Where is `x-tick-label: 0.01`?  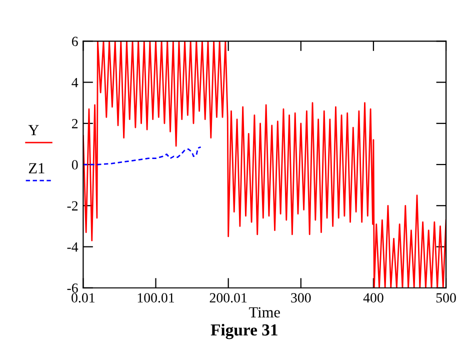
x-tick-label: 0.01 is located at coordinates (83, 298).